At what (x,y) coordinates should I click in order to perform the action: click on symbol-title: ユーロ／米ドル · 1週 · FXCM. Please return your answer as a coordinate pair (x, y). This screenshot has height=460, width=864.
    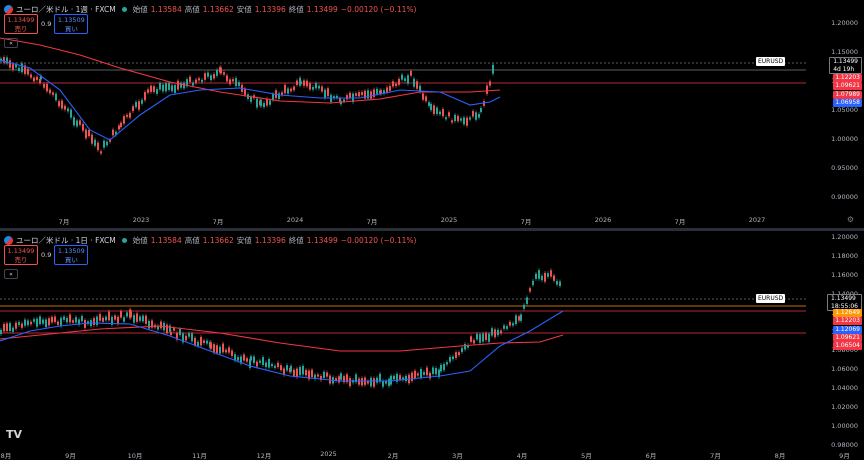
    Looking at the image, I should click on (66, 9).